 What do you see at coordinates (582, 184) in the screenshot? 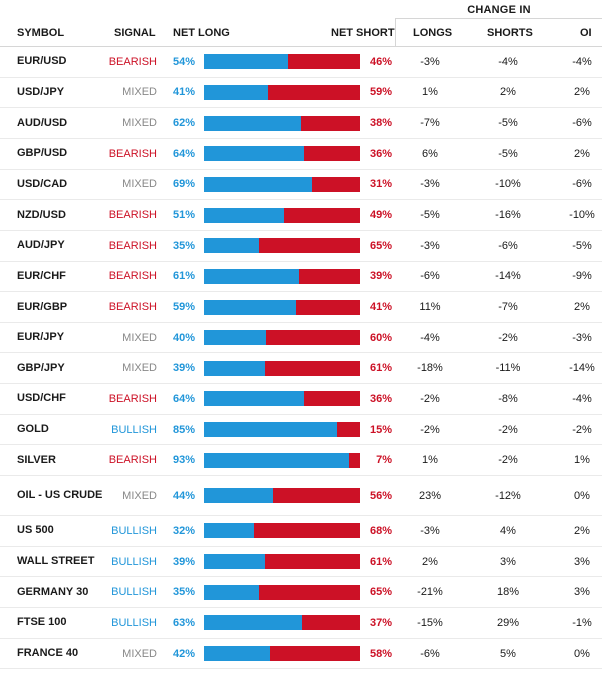
I see `oi-change-value: -6%` at bounding box center [582, 184].